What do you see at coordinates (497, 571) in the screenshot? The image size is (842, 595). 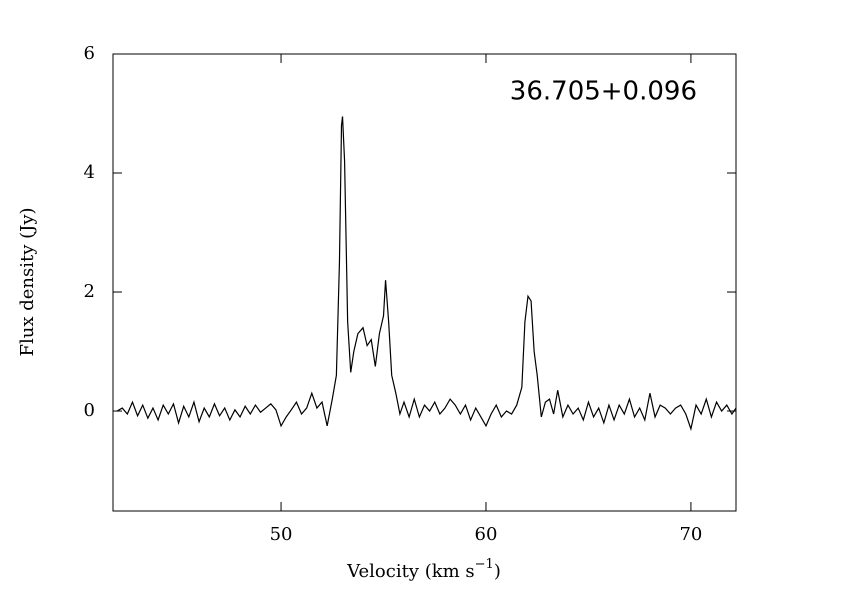 I see `x-axis-label-close: )` at bounding box center [497, 571].